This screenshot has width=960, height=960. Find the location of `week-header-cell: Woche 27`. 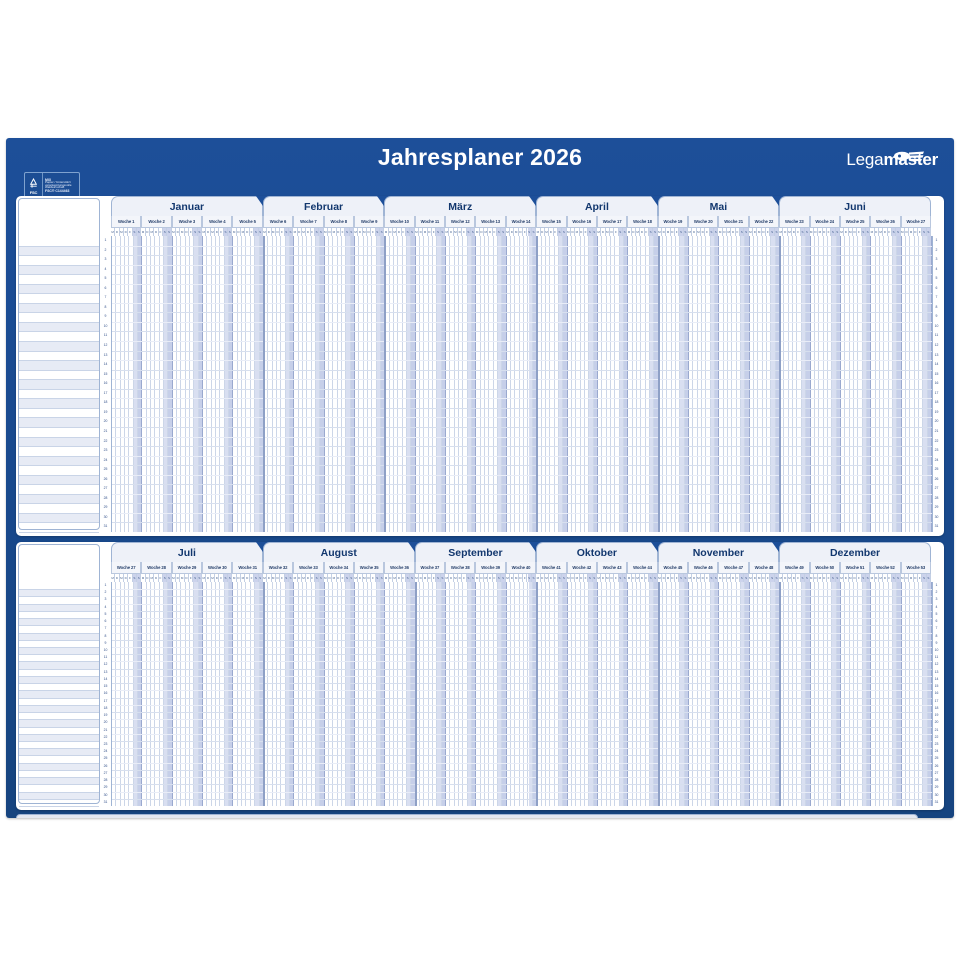

week-header-cell: Woche 27 is located at coordinates (126, 568).